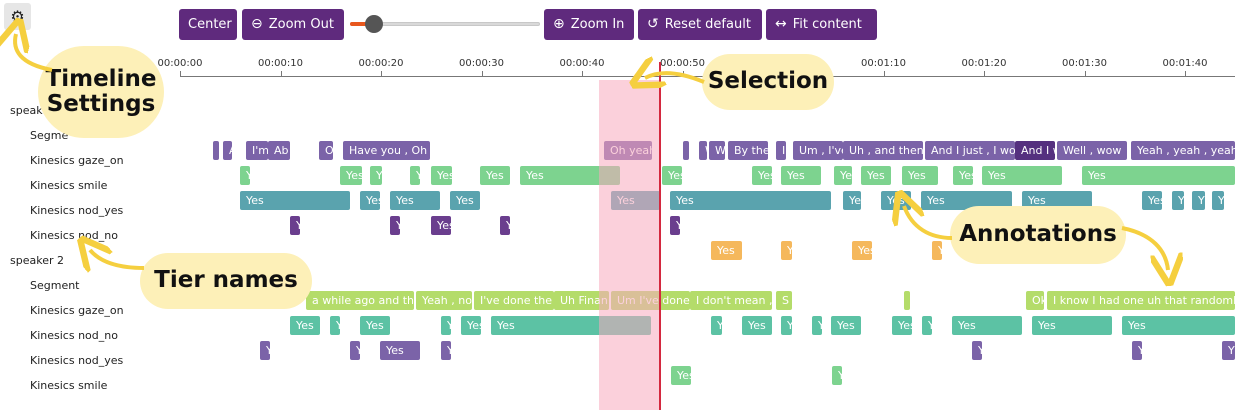 Image resolution: width=1235 pixels, height=410 pixels. What do you see at coordinates (781, 150) in the screenshot?
I see `annotation: I` at bounding box center [781, 150].